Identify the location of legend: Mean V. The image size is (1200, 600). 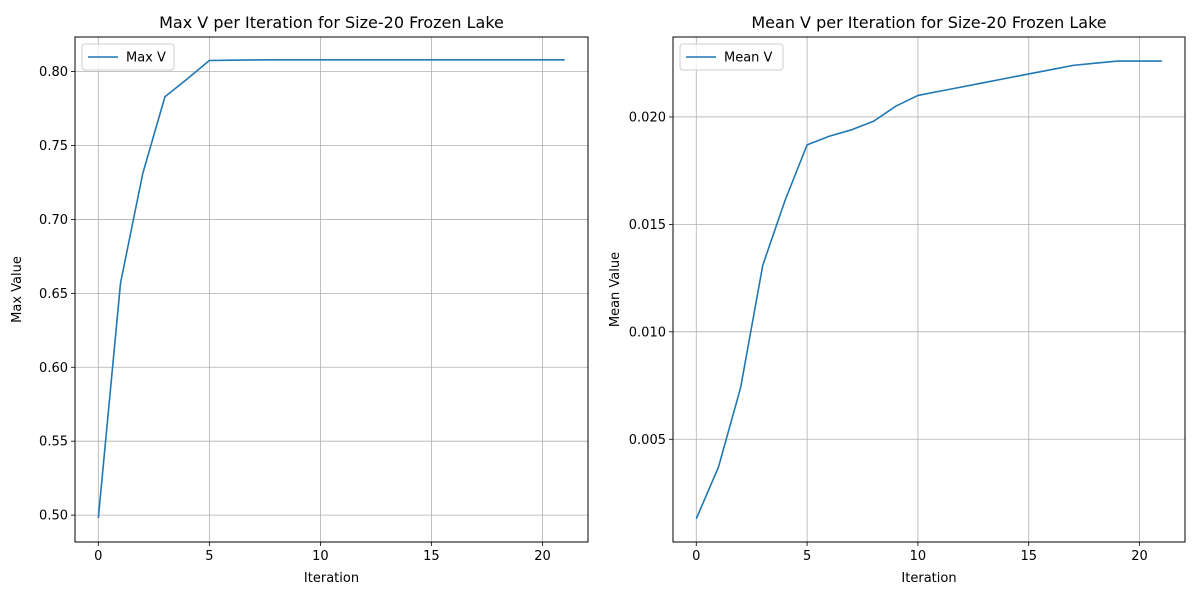
(731, 57).